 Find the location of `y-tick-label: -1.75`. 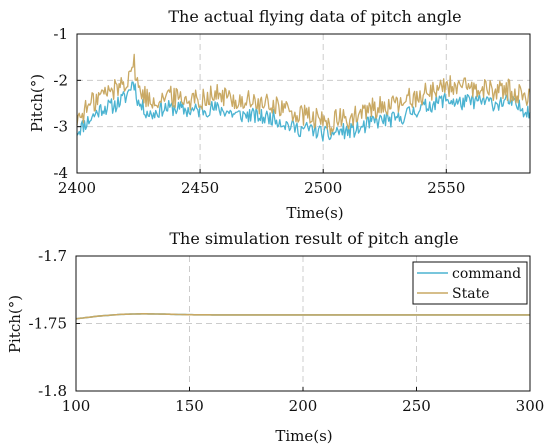

y-tick-label: -1.75 is located at coordinates (48, 324).